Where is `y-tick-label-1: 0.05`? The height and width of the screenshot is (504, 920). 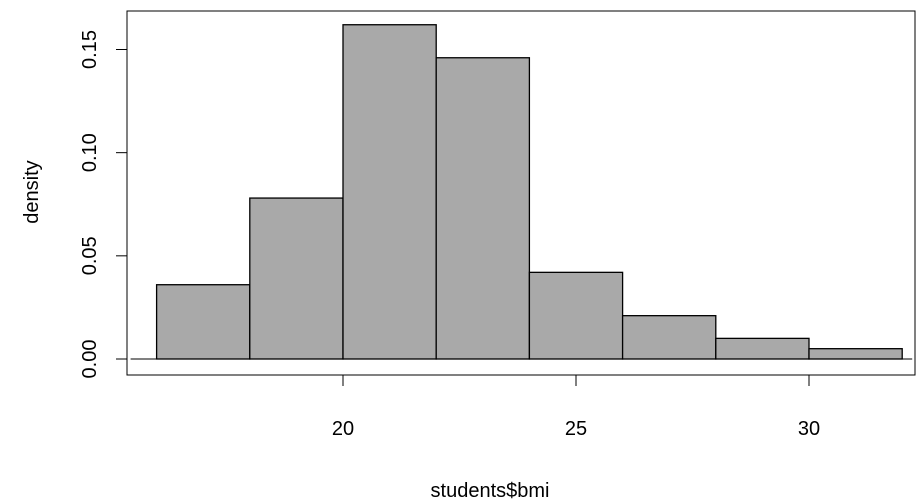
y-tick-label-1: 0.05 is located at coordinates (90, 255).